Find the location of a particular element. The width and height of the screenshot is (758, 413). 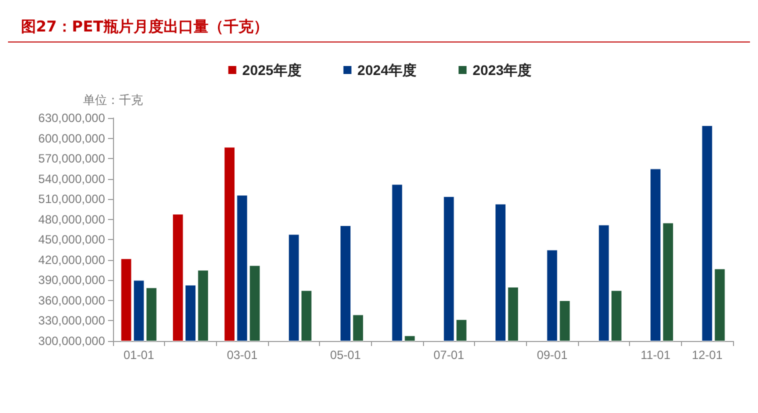

y-tick-label: 390,000,000 is located at coordinates (72, 280).